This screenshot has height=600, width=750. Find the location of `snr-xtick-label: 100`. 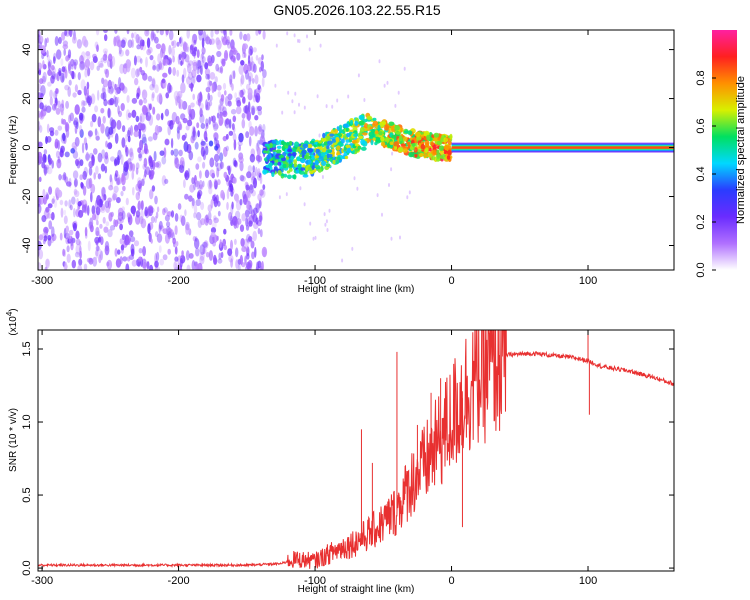

snr-xtick-label: 100 is located at coordinates (588, 581).